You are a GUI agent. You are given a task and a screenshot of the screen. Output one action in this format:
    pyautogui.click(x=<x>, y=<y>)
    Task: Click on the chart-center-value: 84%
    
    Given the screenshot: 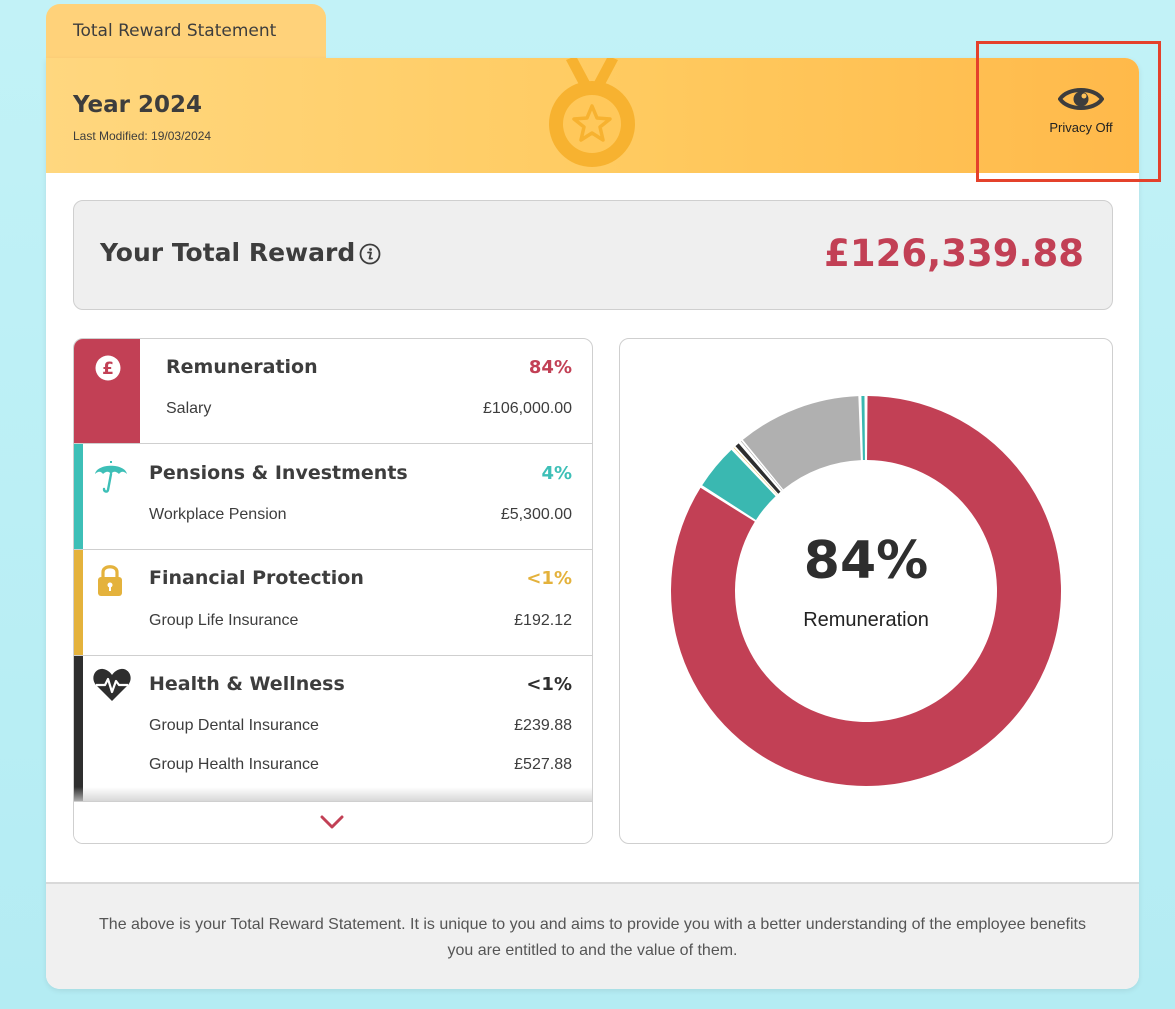 What is the action you would take?
    pyautogui.click(x=866, y=561)
    